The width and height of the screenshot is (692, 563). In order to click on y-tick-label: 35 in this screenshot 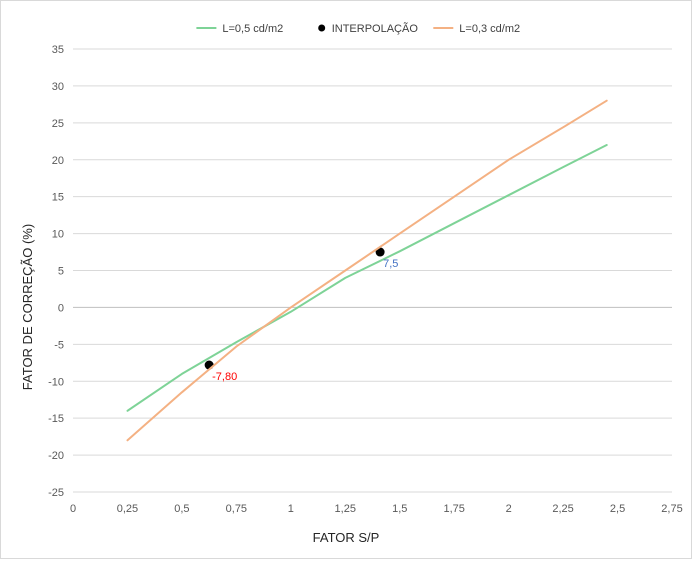, I will do `click(58, 50)`.